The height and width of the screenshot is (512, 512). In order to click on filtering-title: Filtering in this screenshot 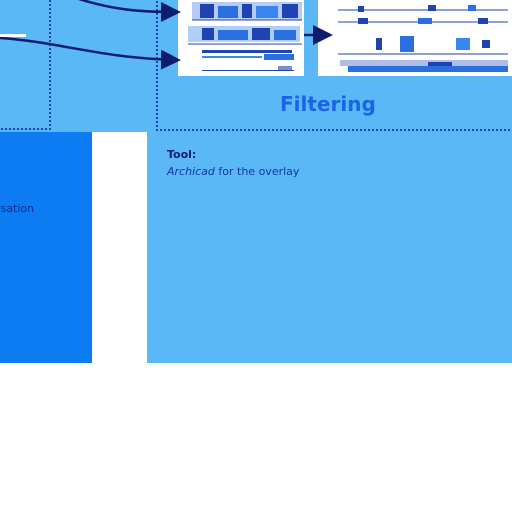, I will do `click(328, 104)`.